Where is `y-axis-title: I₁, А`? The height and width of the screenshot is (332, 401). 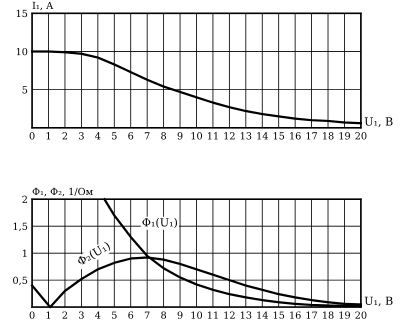 y-axis-title: I₁, А is located at coordinates (43, 6).